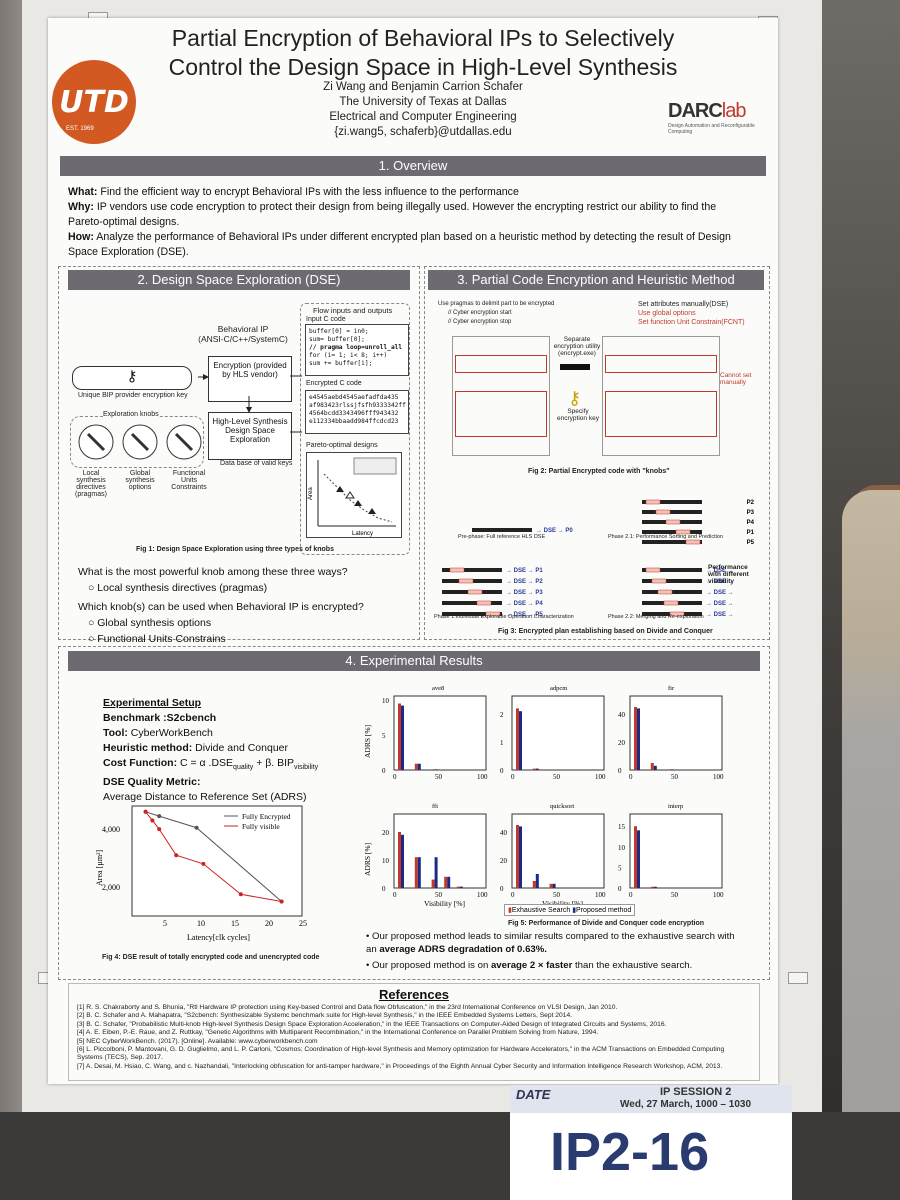  I want to click on knob-global-label: Global synthesis options, so click(140, 480).